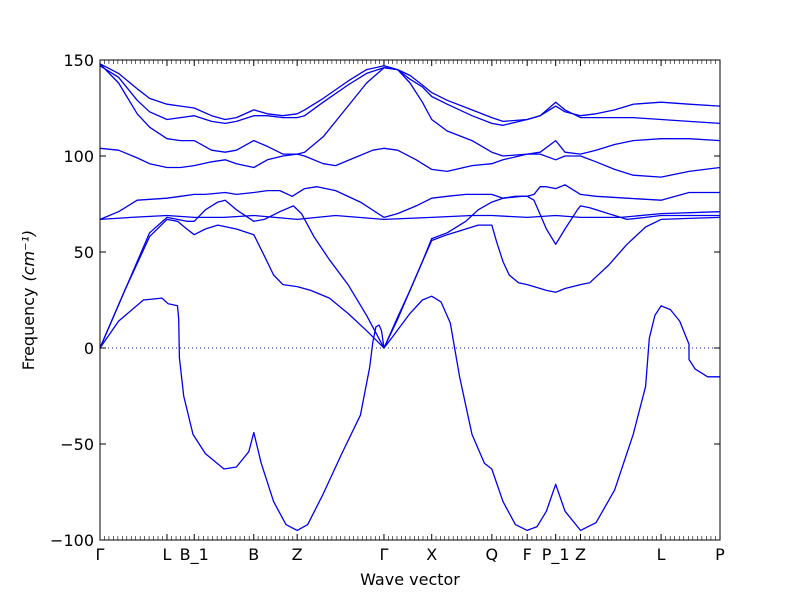 The height and width of the screenshot is (600, 800). What do you see at coordinates (720, 554) in the screenshot?
I see `x-tick-label: P` at bounding box center [720, 554].